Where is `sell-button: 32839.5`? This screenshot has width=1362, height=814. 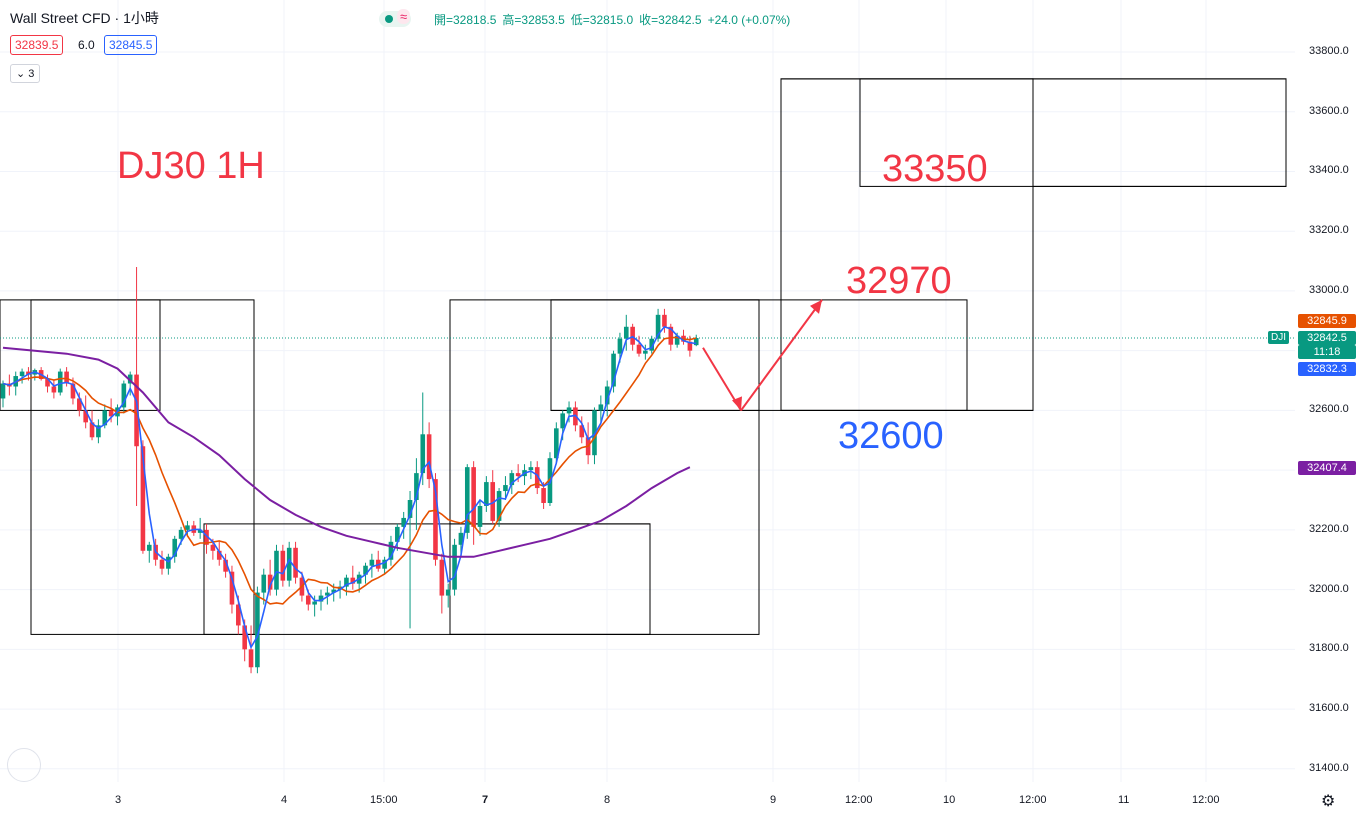 sell-button: 32839.5 is located at coordinates (37, 45).